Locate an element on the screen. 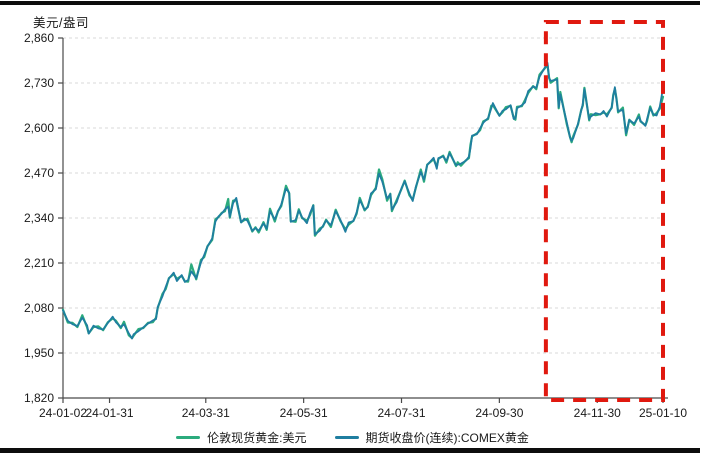 Image resolution: width=705 pixels, height=457 pixels. legend: 伦敦现货黄金:美元 期货收盘价(连续):COMEX黄金 is located at coordinates (352, 437).